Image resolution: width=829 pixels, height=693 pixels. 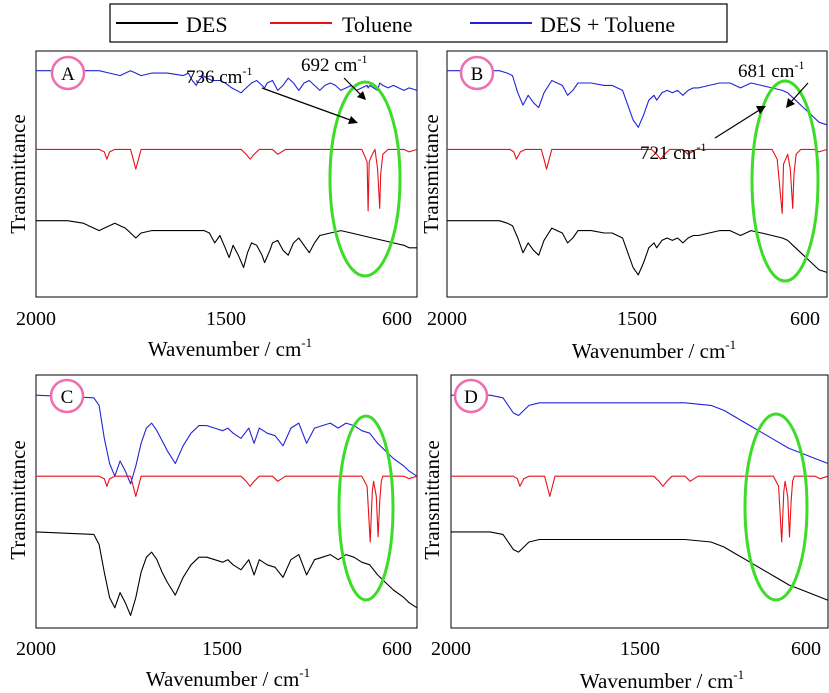 I want to click on panel-b-xtick-2000: 2000, so click(x=447, y=319).